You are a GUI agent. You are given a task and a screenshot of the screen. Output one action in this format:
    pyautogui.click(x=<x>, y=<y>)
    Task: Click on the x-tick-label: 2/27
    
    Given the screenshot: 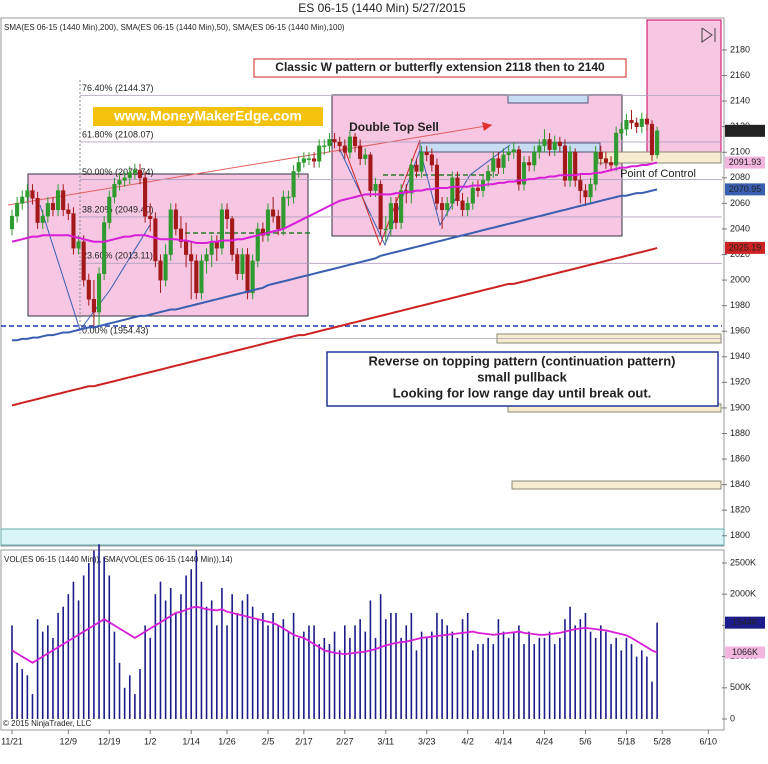 What is the action you would take?
    pyautogui.click(x=345, y=741)
    